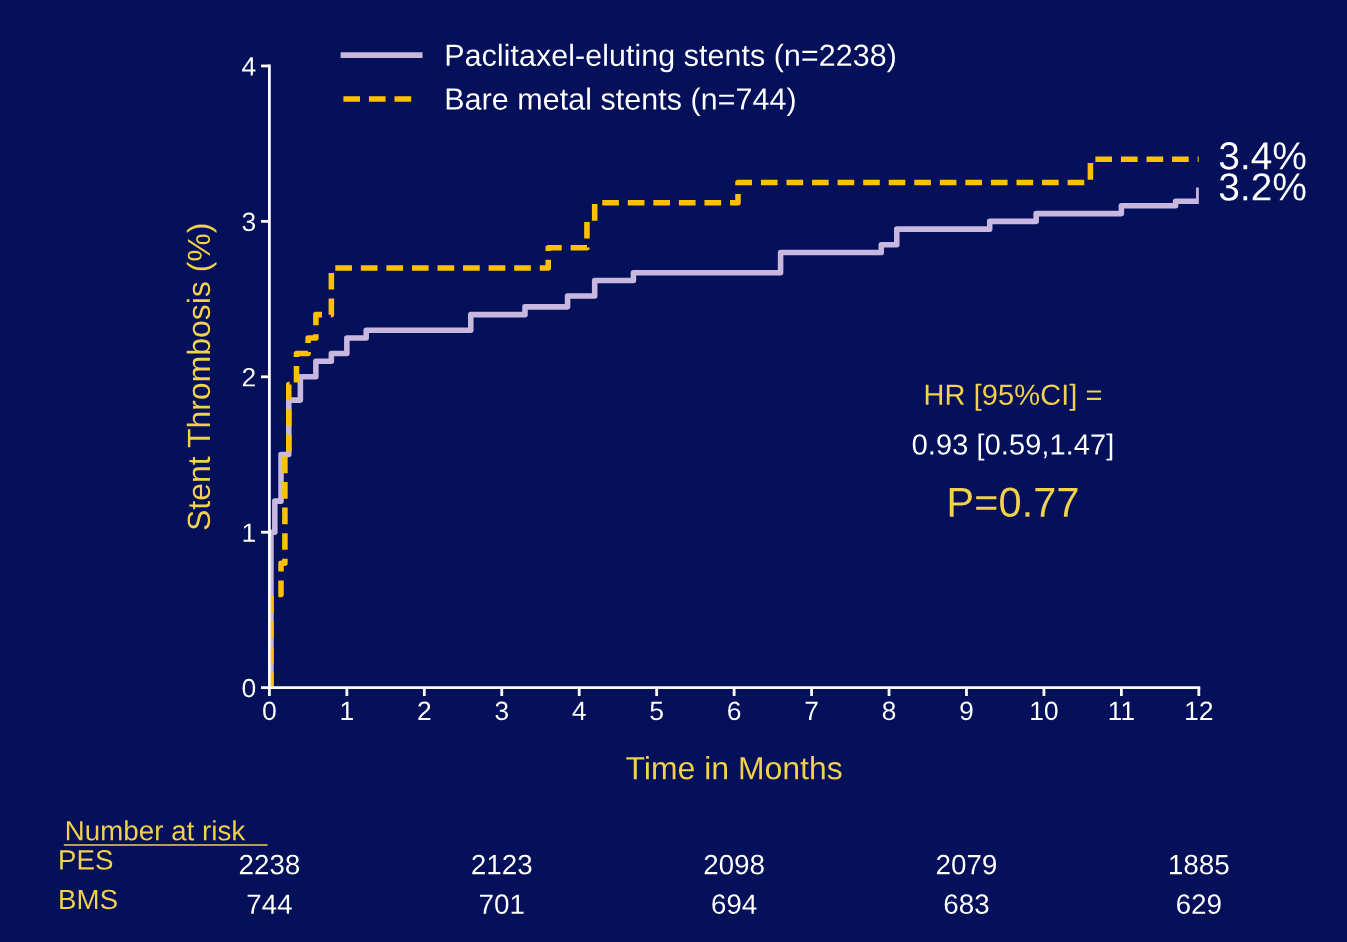  What do you see at coordinates (734, 768) in the screenshot?
I see `x-axis-title: Time in Months` at bounding box center [734, 768].